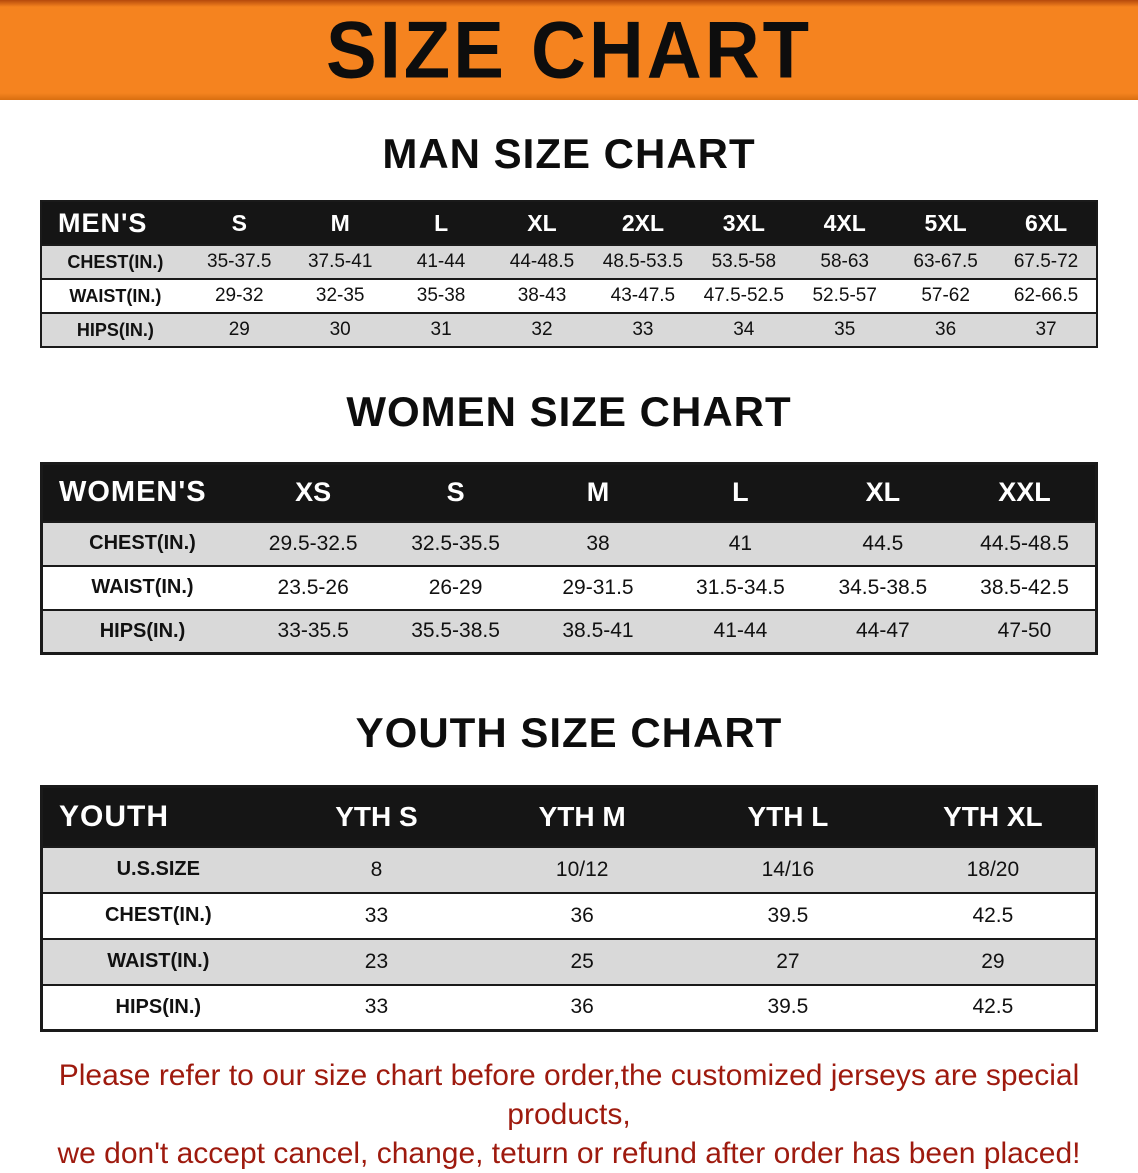 This screenshot has width=1138, height=1173. I want to click on cell-value: 35.5-38.5, so click(455, 631).